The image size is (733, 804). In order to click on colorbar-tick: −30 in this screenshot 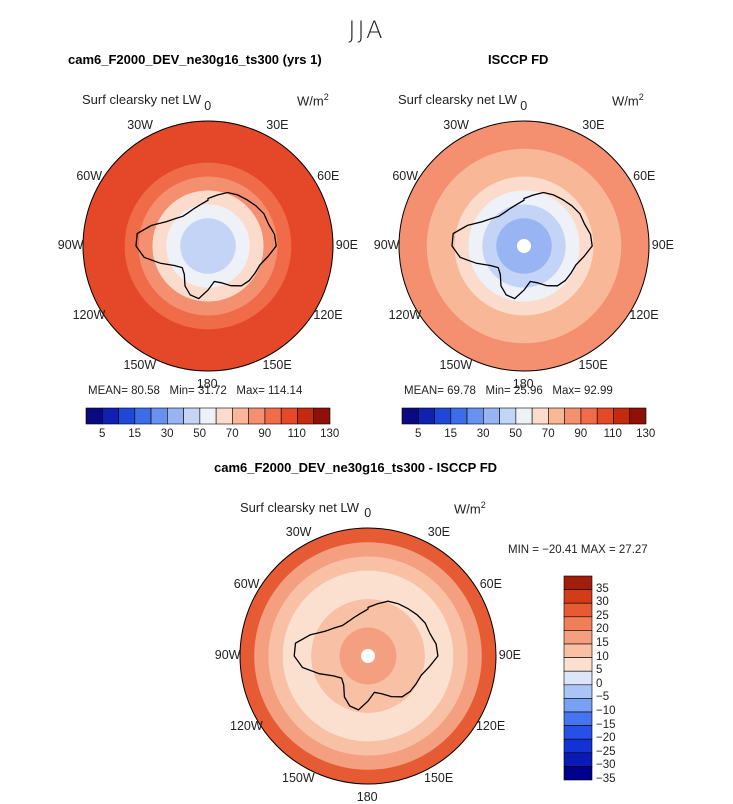, I will do `click(606, 765)`.